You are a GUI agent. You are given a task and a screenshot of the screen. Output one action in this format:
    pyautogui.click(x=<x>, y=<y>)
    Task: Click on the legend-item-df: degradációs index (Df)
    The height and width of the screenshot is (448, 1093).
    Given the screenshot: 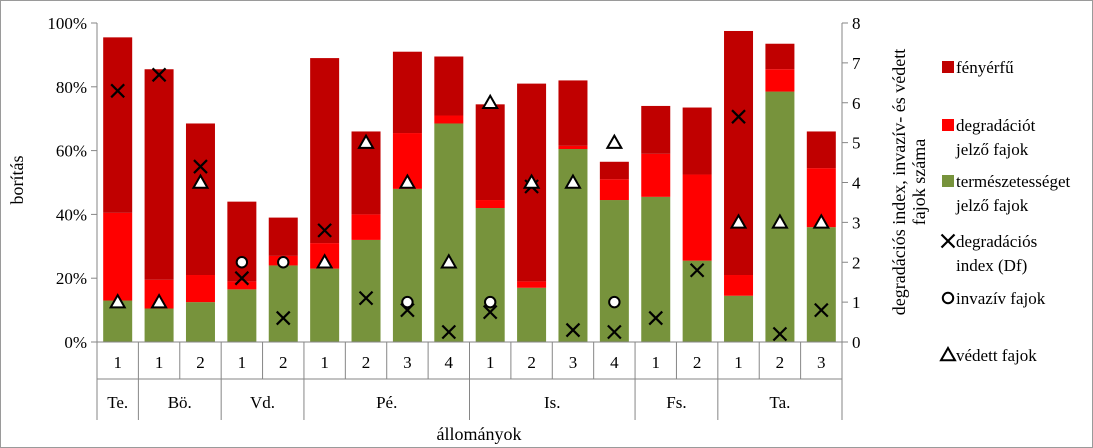 What is the action you would take?
    pyautogui.click(x=988, y=253)
    